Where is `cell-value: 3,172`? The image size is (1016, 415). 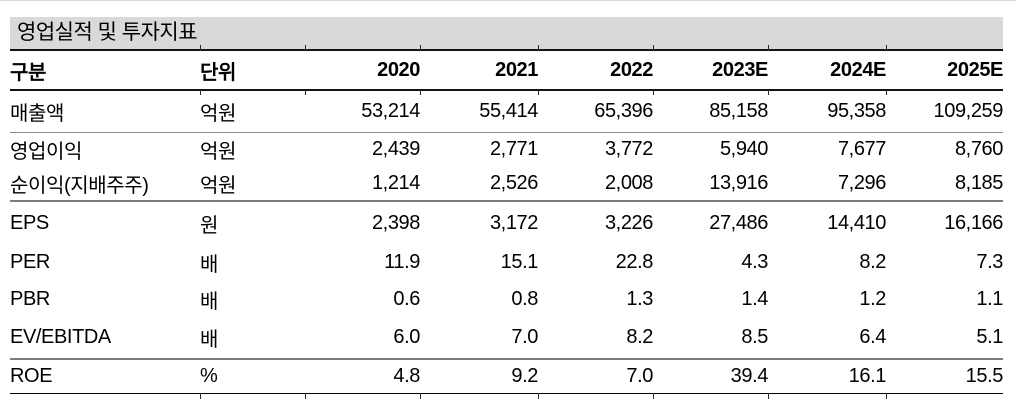
cell-value: 3,172 is located at coordinates (513, 222).